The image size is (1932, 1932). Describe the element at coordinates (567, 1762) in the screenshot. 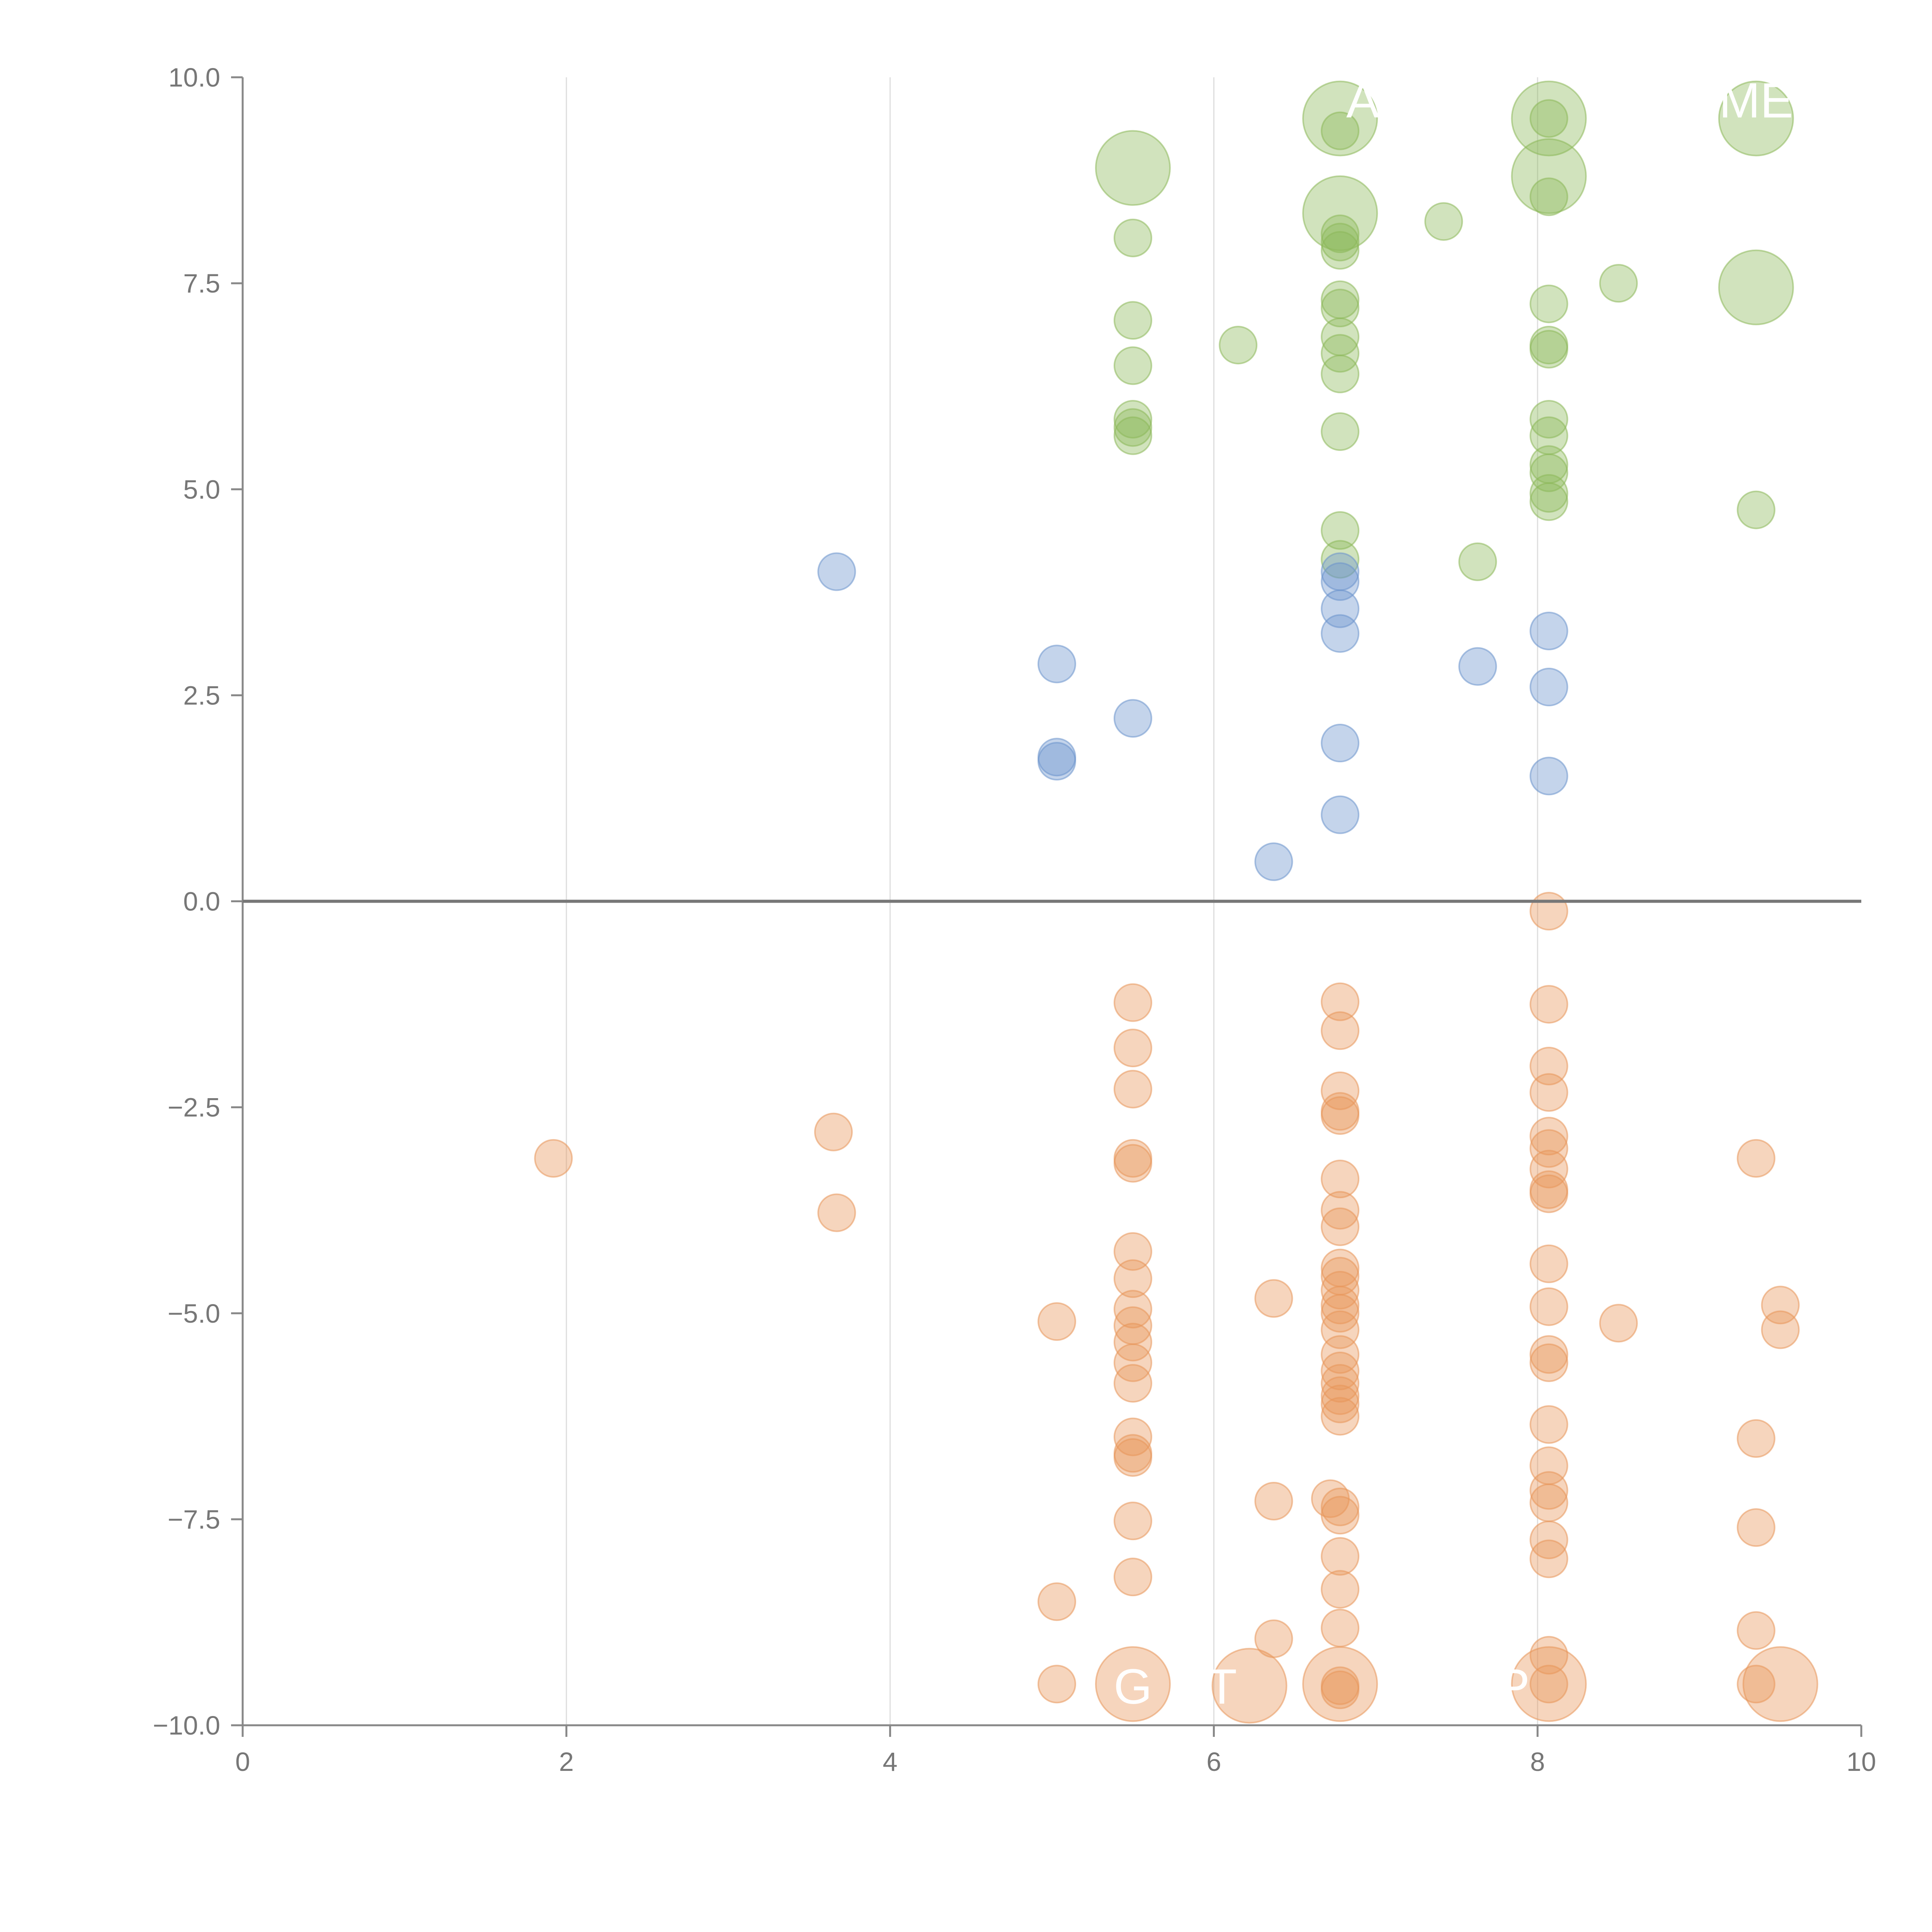

I see `x-tick-label: 2` at that location.